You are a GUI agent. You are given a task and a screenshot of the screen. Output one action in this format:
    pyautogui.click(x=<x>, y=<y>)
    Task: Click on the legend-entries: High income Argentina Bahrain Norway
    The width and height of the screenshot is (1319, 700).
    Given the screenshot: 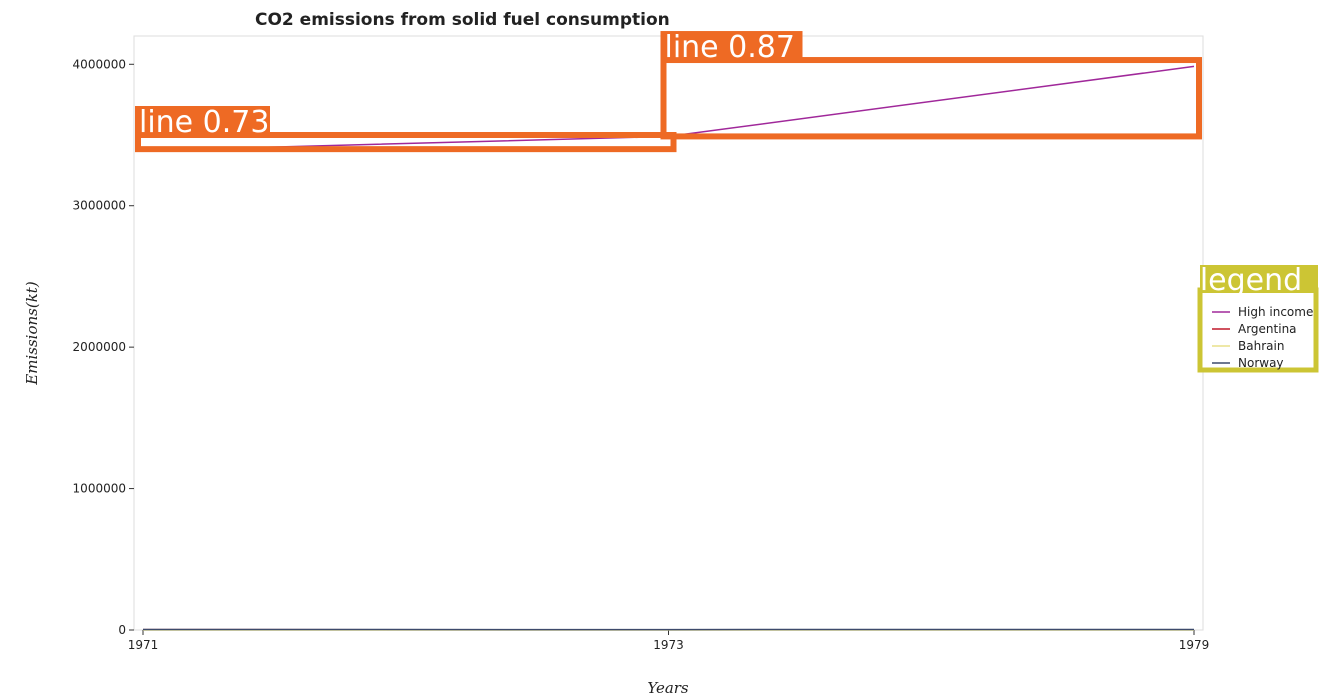 What is the action you would take?
    pyautogui.click(x=1262, y=337)
    